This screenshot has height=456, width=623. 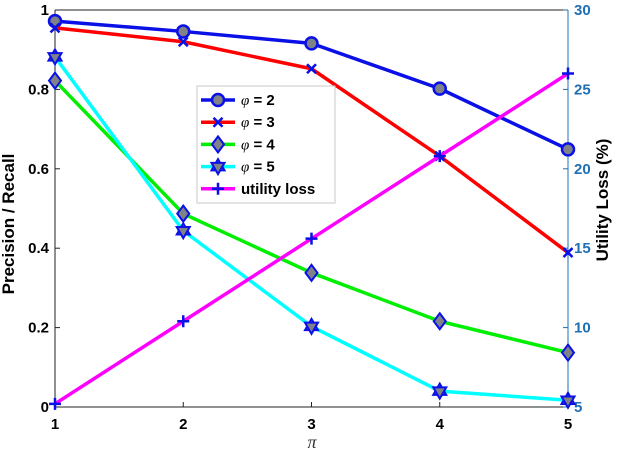 What do you see at coordinates (262, 144) in the screenshot?
I see `legend-text: = 4` at bounding box center [262, 144].